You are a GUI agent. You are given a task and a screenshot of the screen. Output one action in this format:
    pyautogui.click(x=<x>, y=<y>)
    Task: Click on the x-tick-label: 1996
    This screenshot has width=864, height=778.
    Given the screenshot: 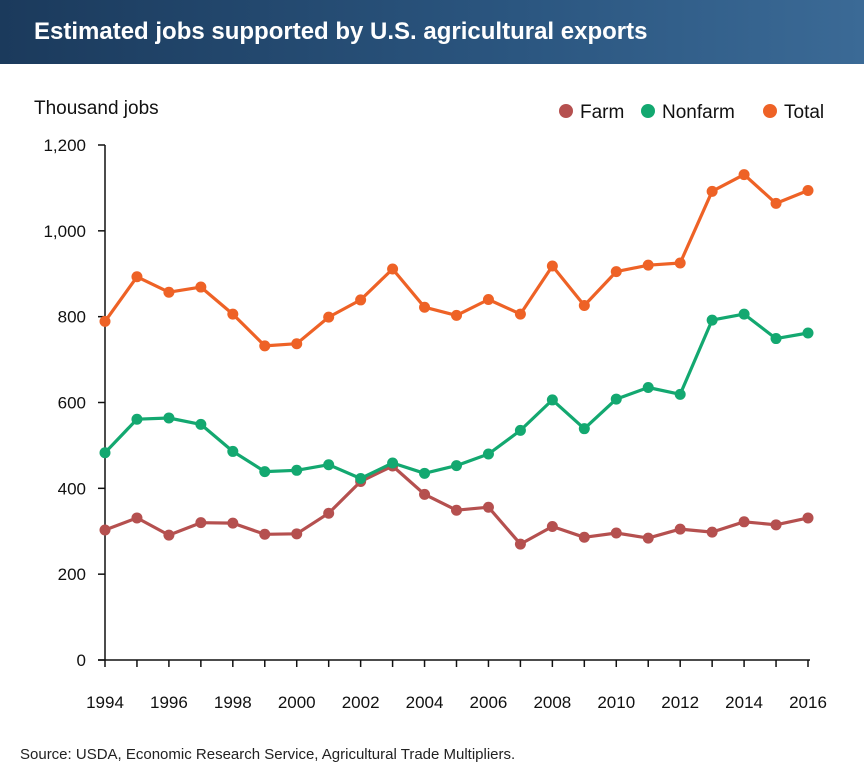 What is the action you would take?
    pyautogui.click(x=169, y=702)
    